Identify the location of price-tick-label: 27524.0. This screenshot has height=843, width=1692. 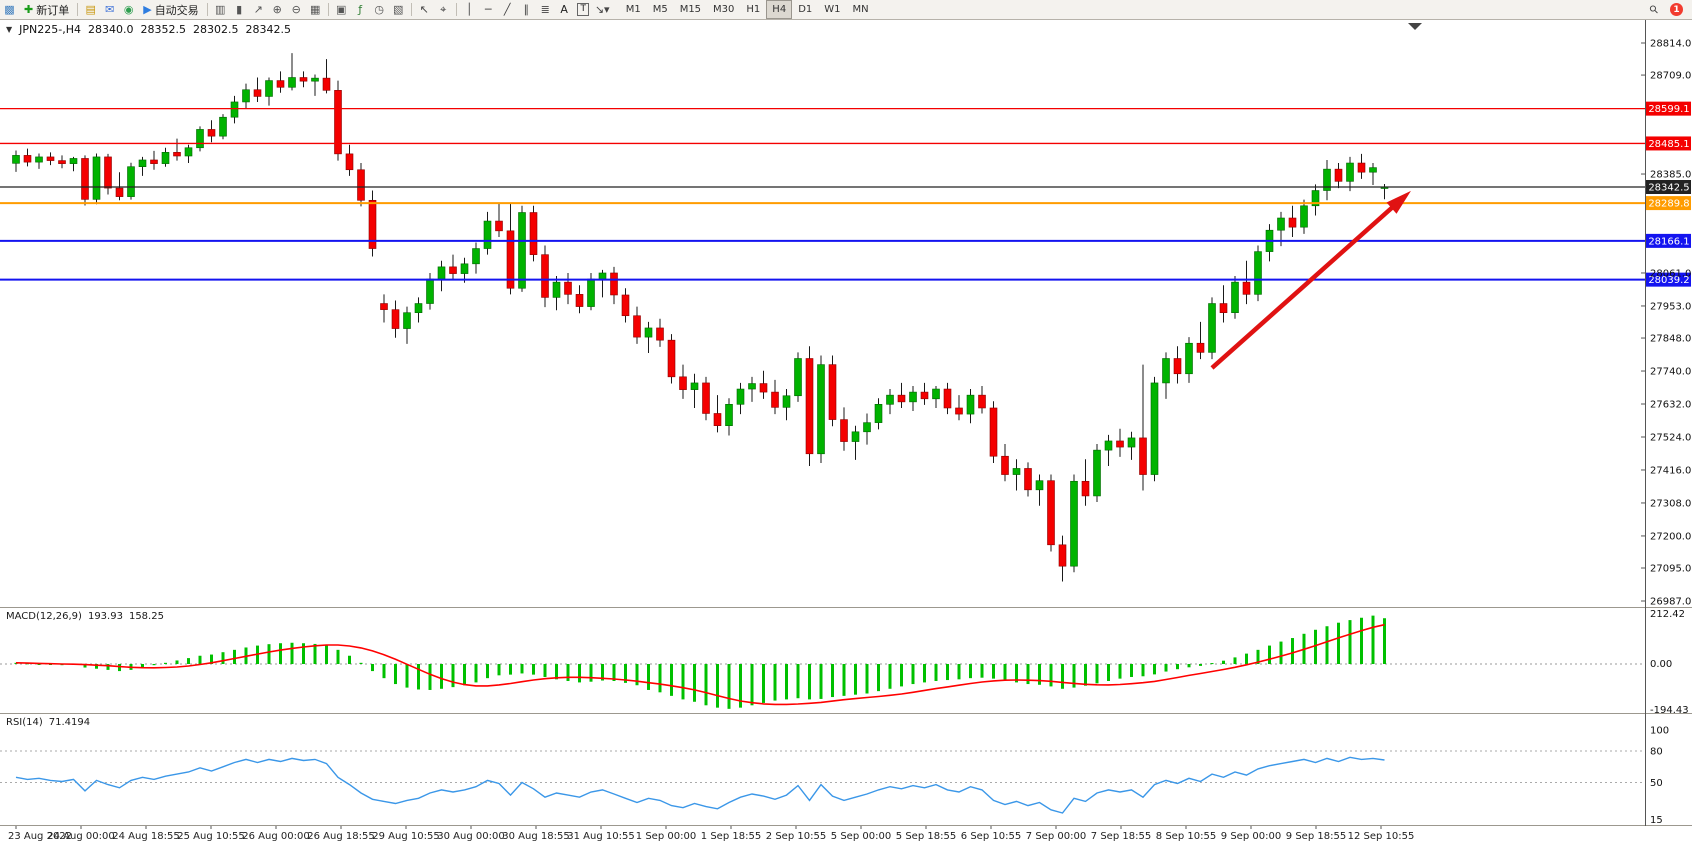
(1670, 437).